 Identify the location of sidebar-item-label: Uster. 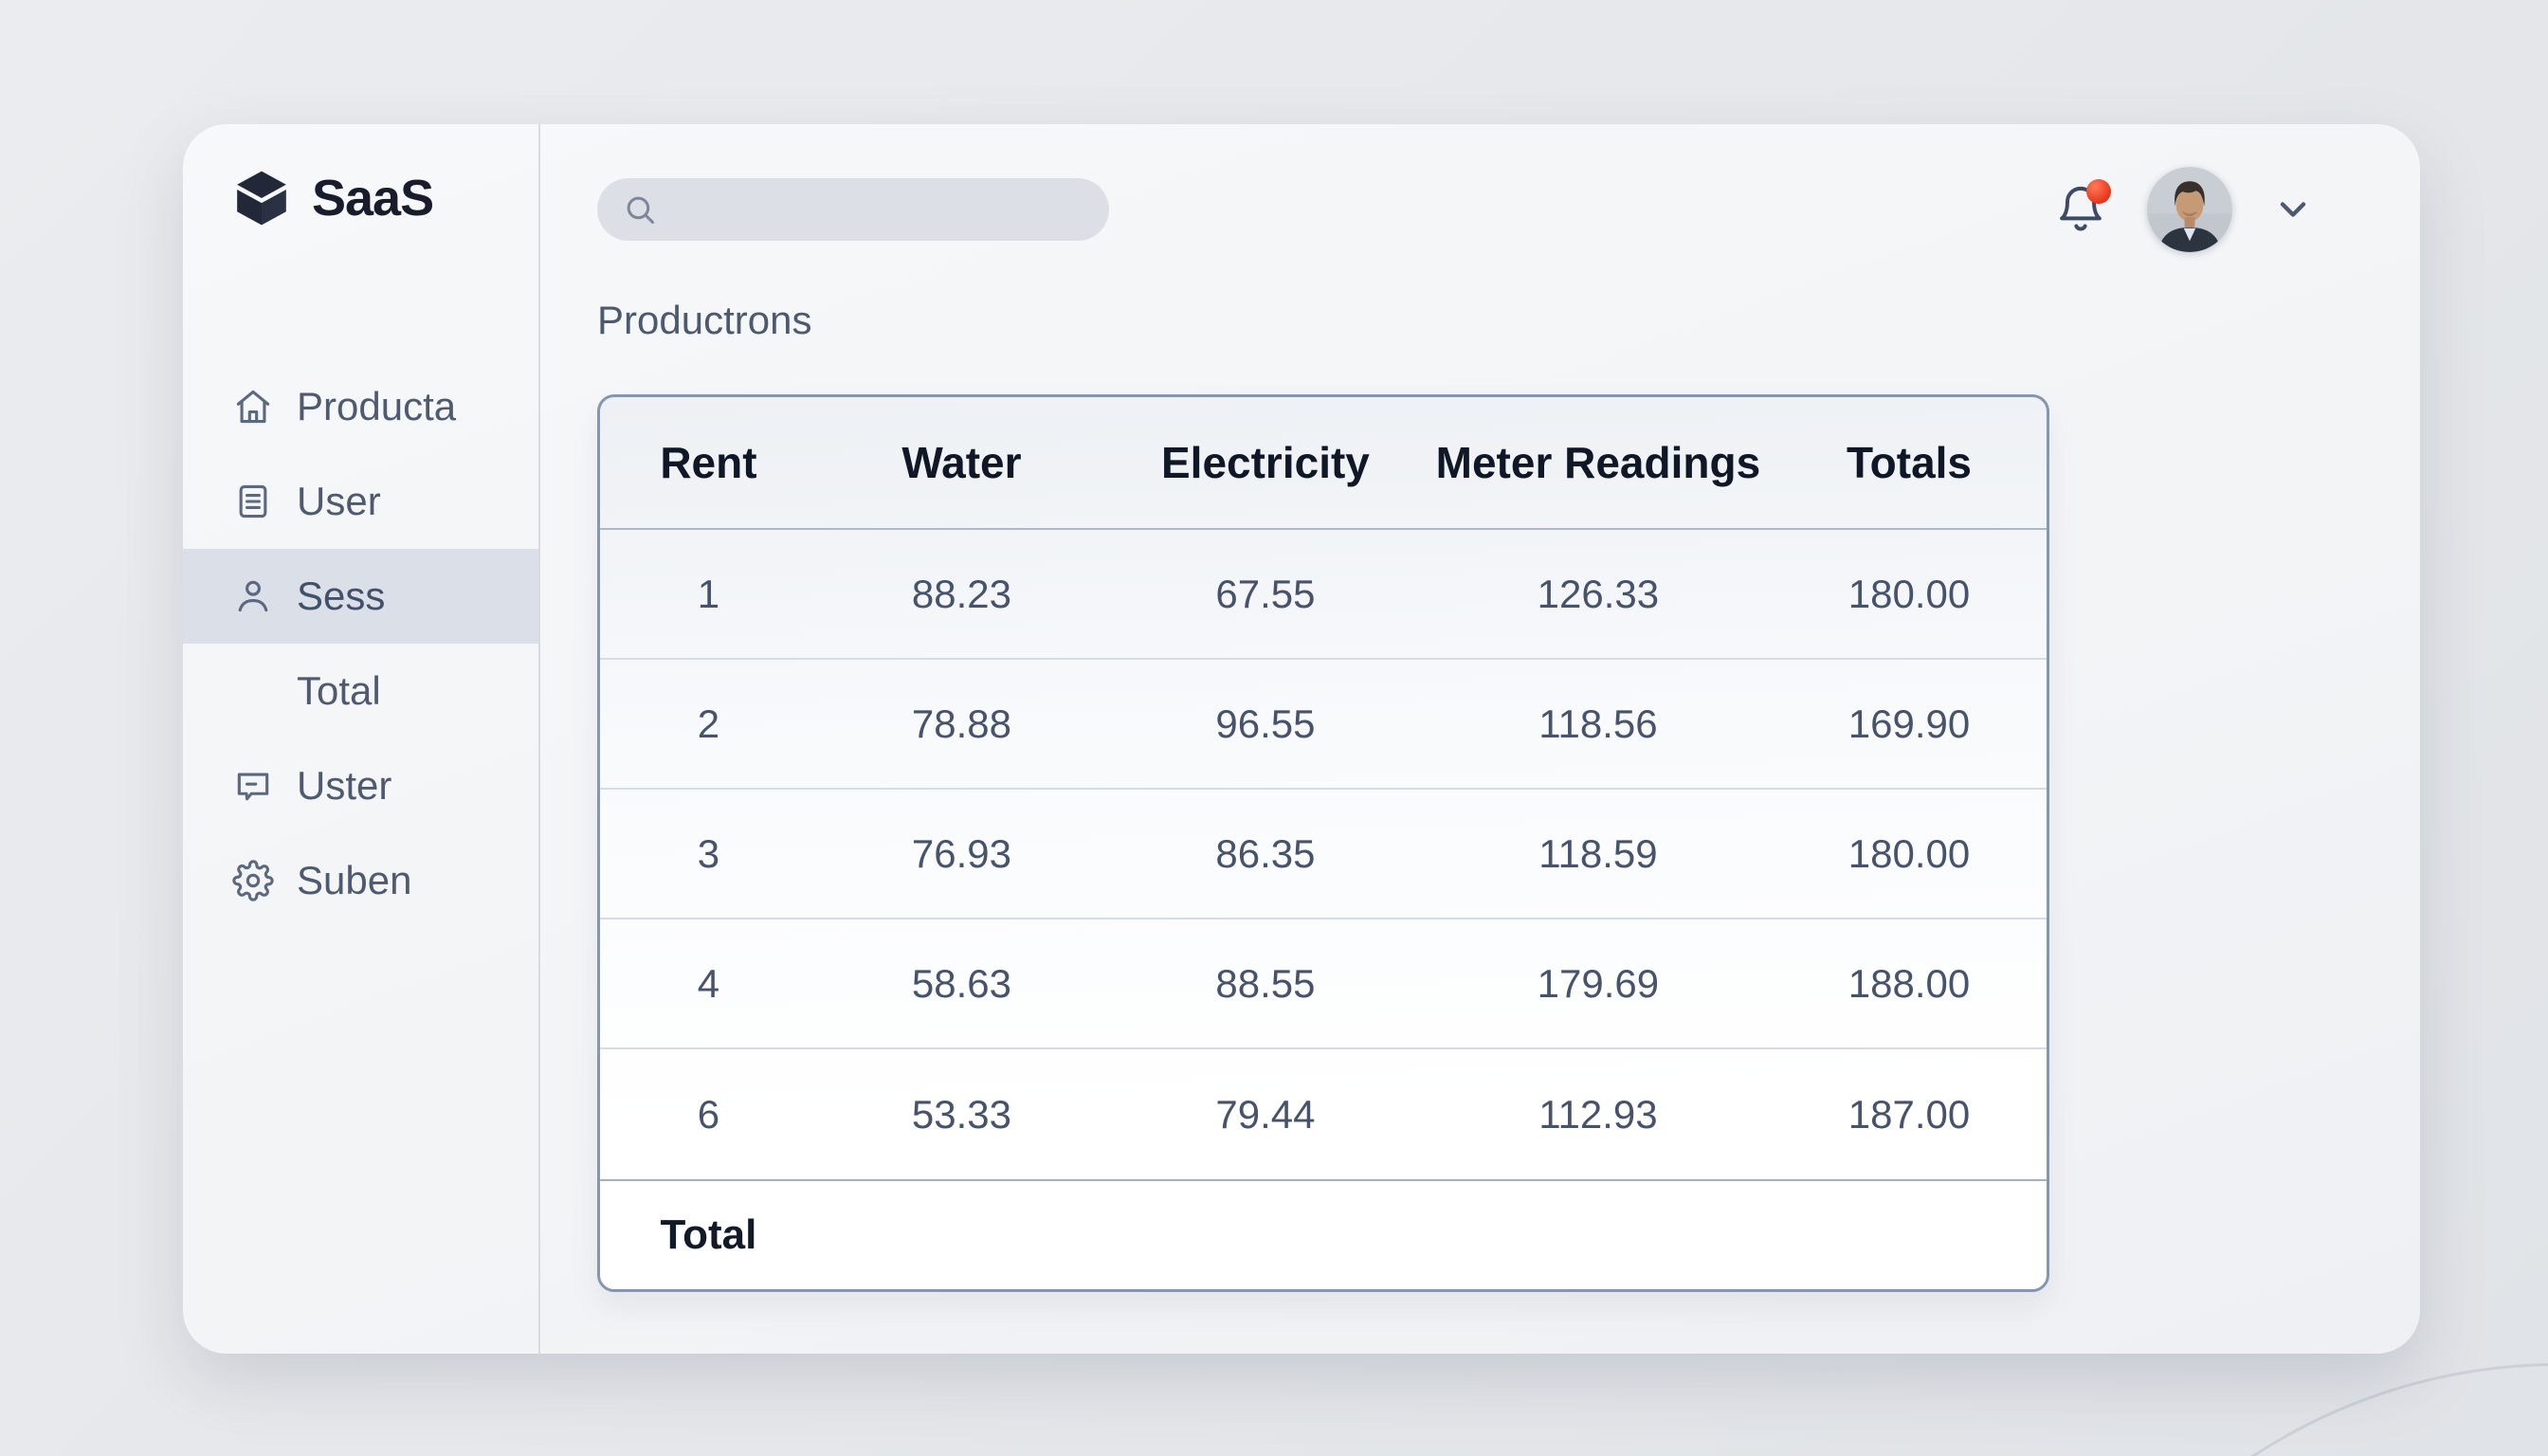
(344, 785).